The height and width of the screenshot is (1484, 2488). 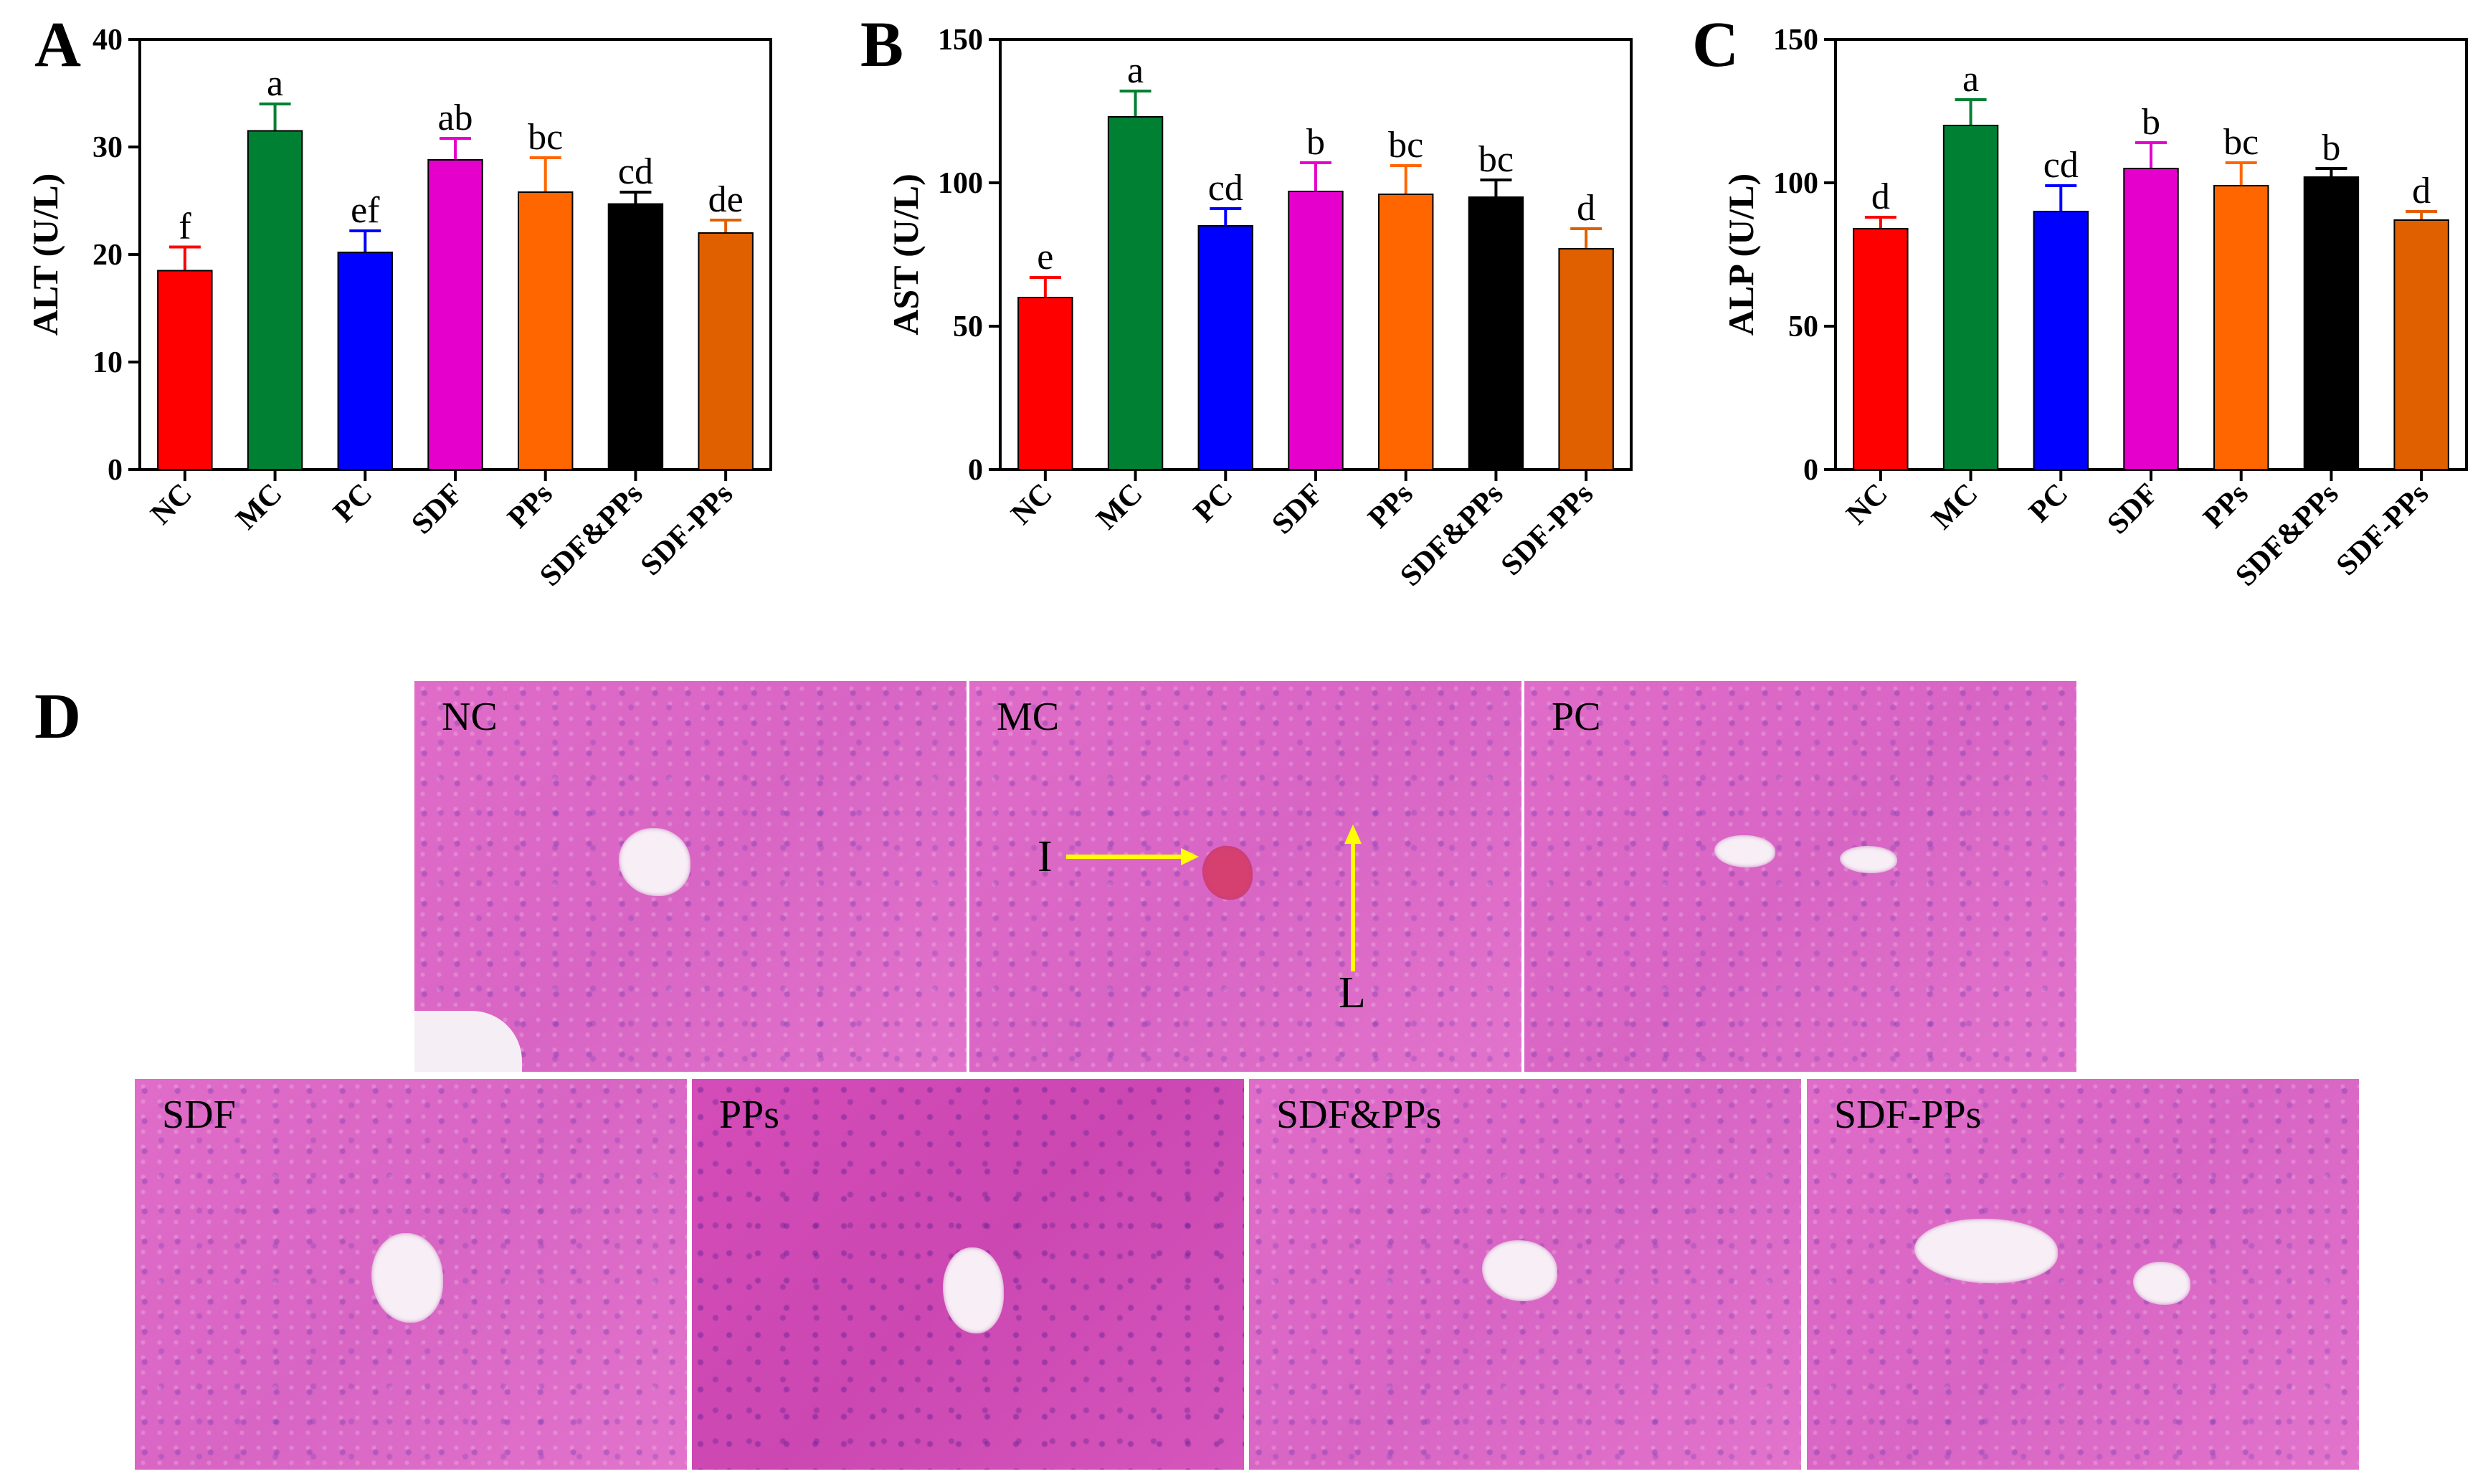 What do you see at coordinates (1132, 856) in the screenshot?
I see `arrow-i-icon` at bounding box center [1132, 856].